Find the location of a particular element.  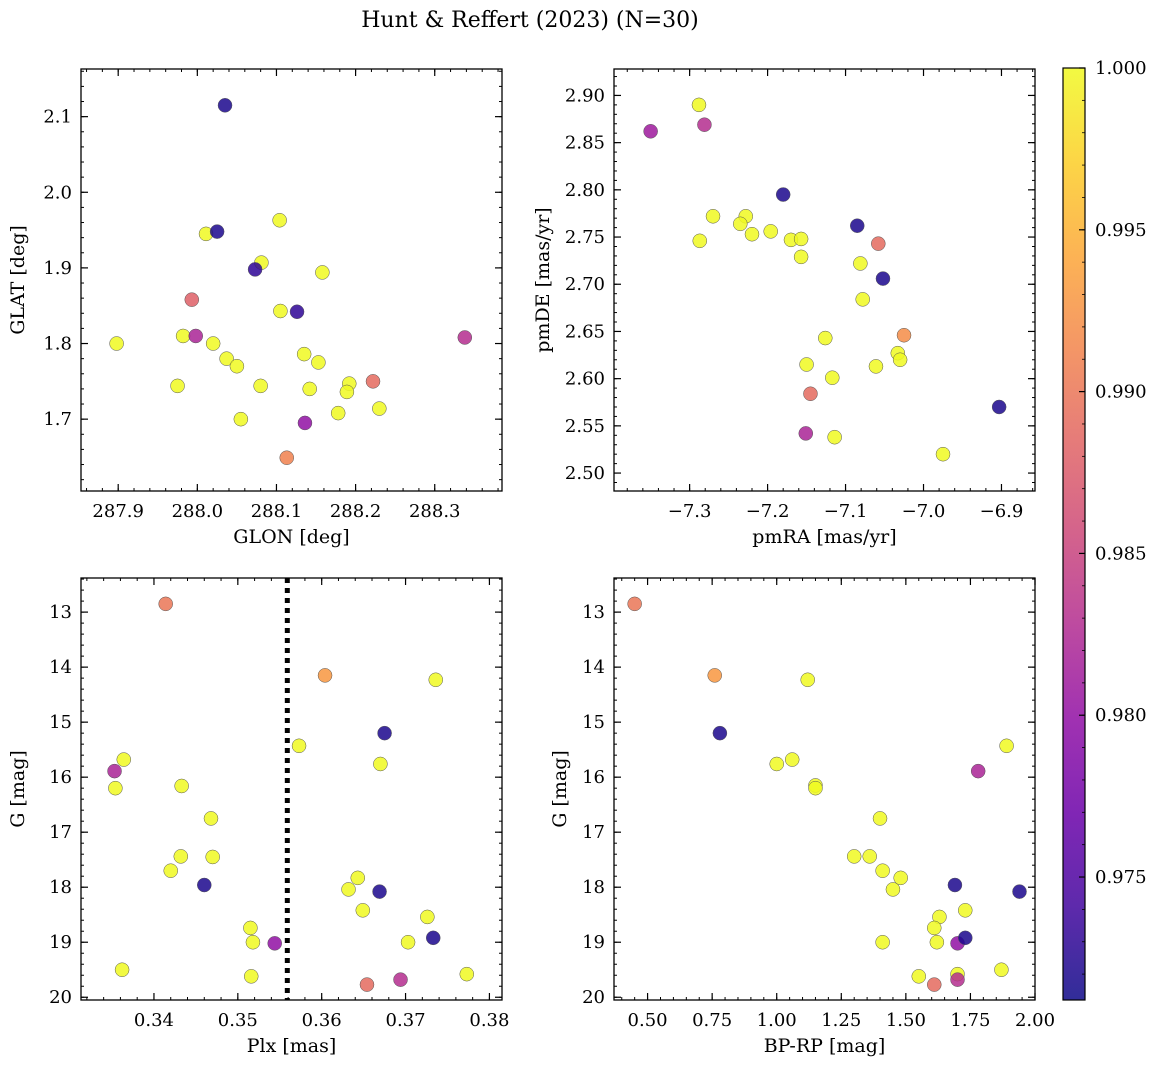

y-tick-label: 2.60 is located at coordinates (585, 379).